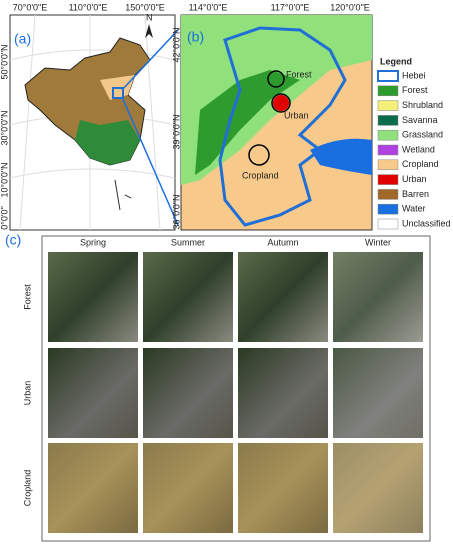  I want to click on forest, so click(247, 122).